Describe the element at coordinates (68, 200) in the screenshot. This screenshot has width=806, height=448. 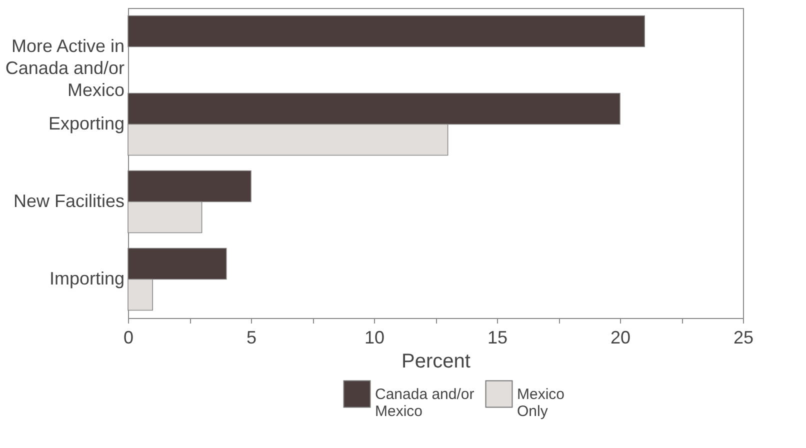
I see `y-tick-label: New Facilities` at that location.